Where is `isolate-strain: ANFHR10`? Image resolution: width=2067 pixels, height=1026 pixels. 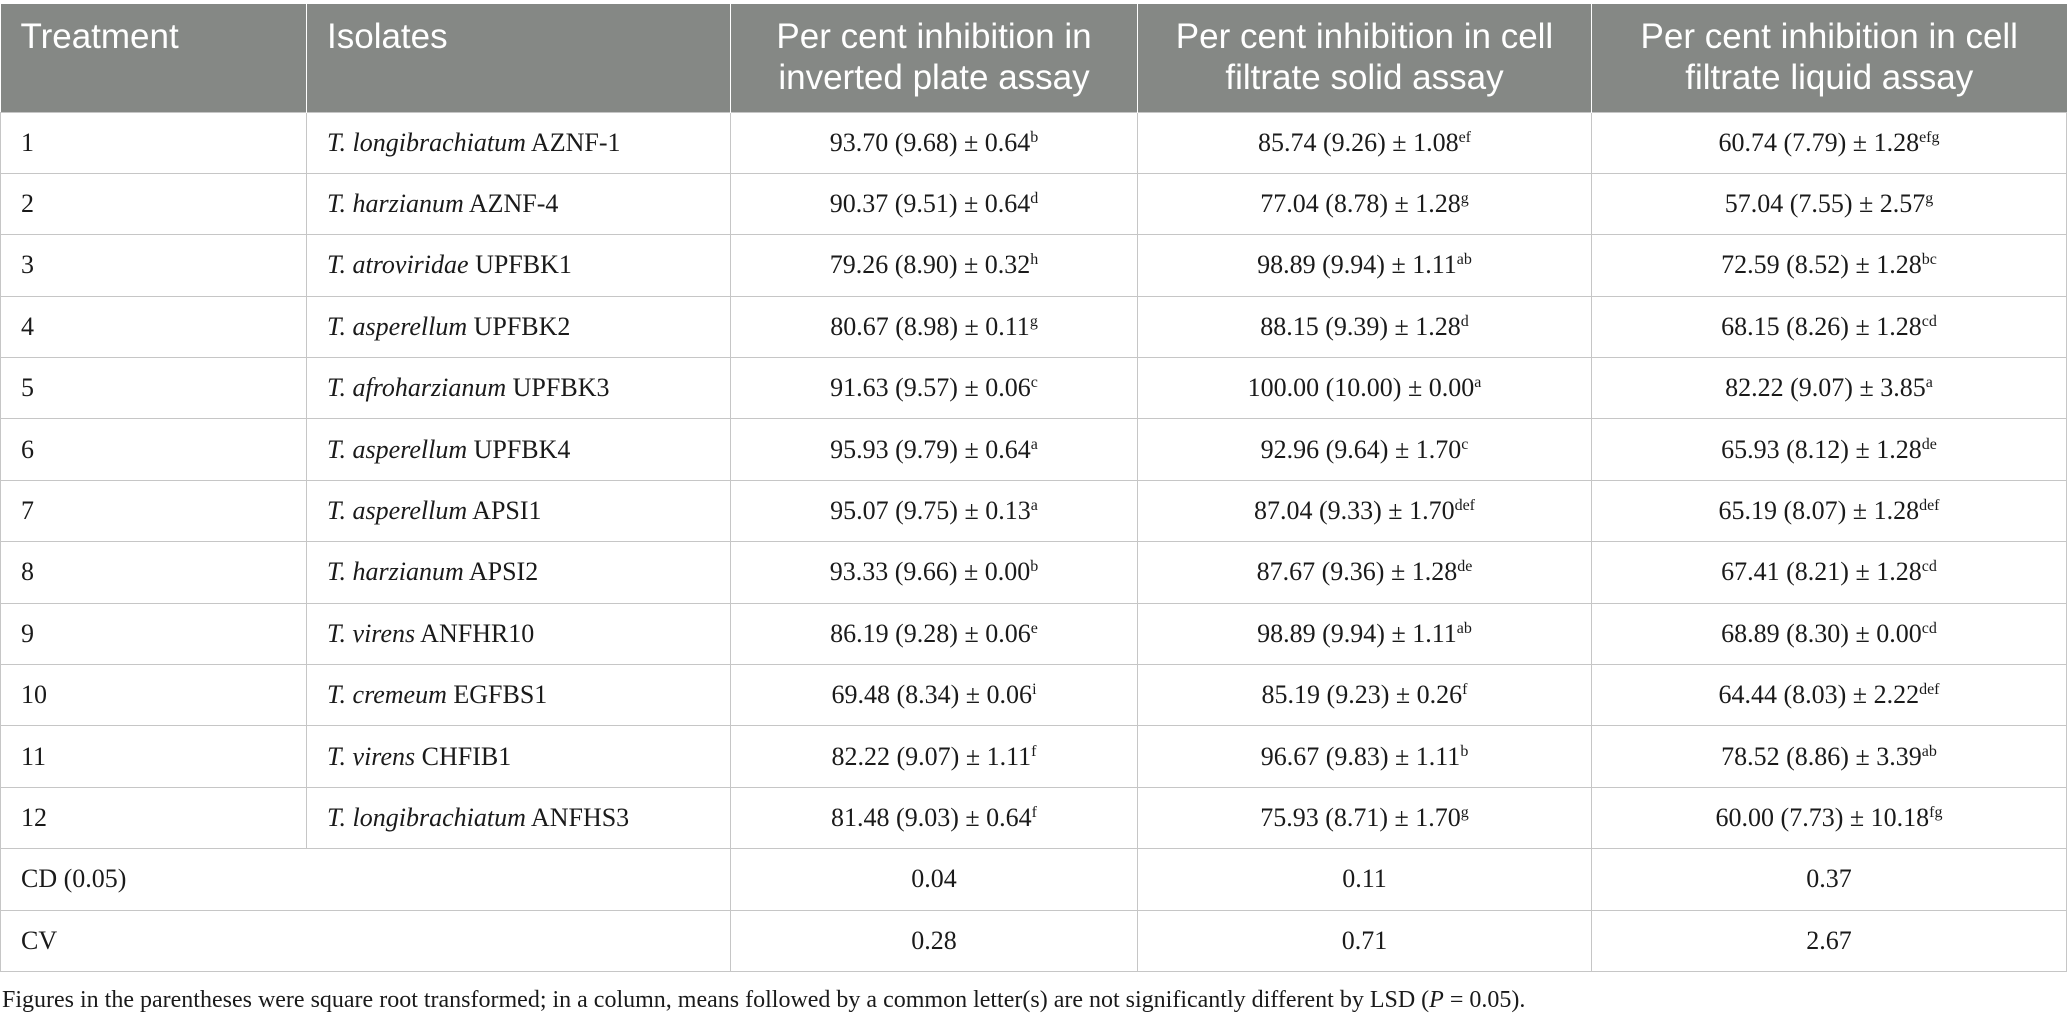 isolate-strain: ANFHR10 is located at coordinates (475, 633).